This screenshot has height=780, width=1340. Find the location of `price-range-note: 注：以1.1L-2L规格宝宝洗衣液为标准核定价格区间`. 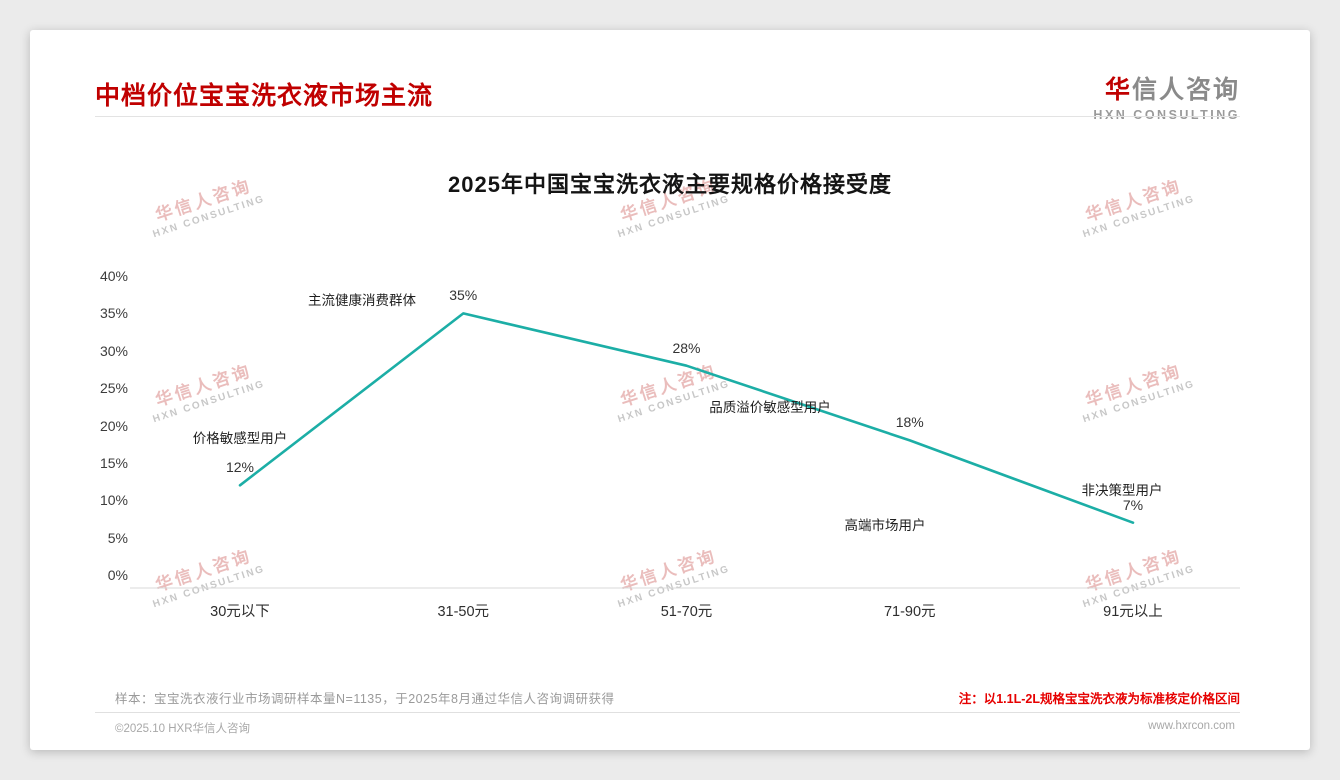

price-range-note: 注：以1.1L-2L规格宝宝洗衣液为标准核定价格区间 is located at coordinates (1099, 699).